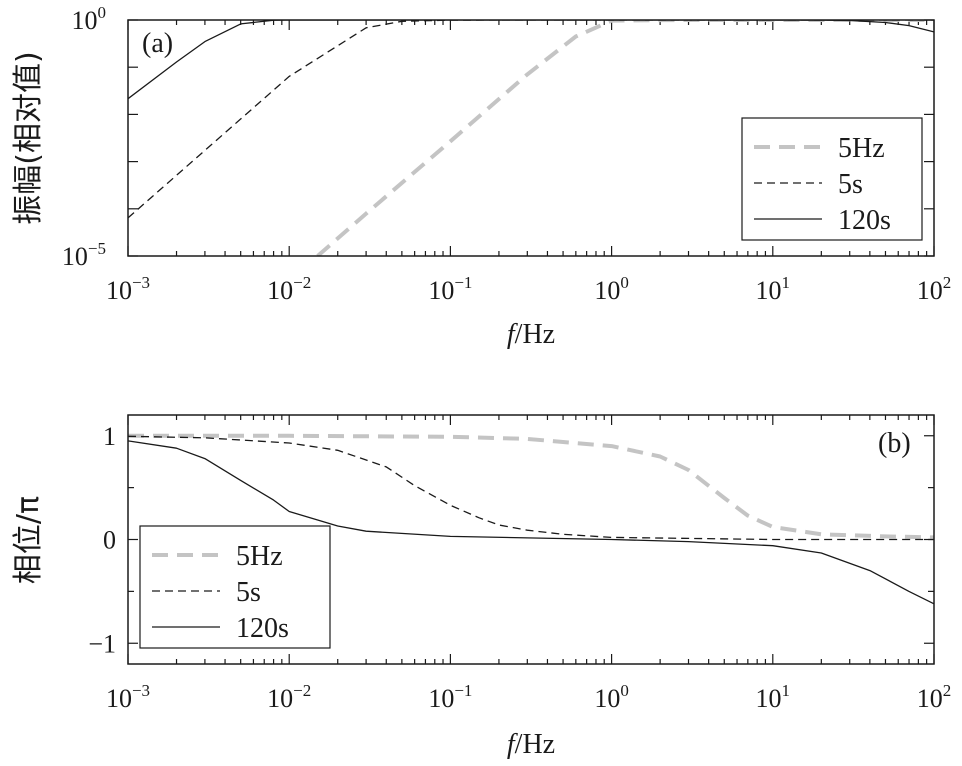  I want to click on series-line-5s, so click(531, 488).